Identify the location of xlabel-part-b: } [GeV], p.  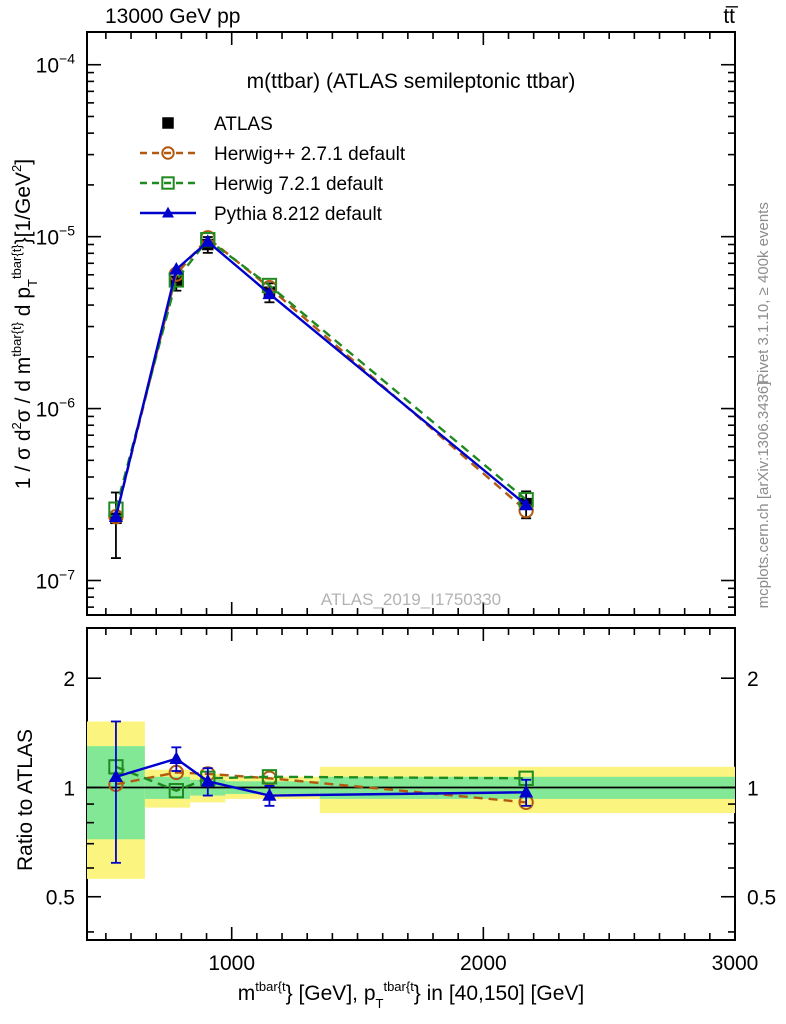
(331, 993).